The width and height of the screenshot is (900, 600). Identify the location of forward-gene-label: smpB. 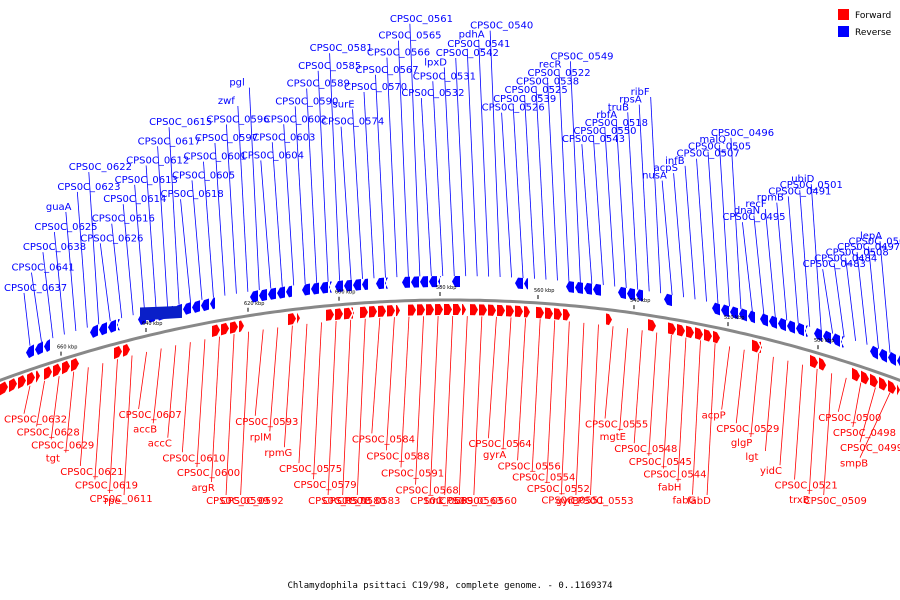
(854, 464).